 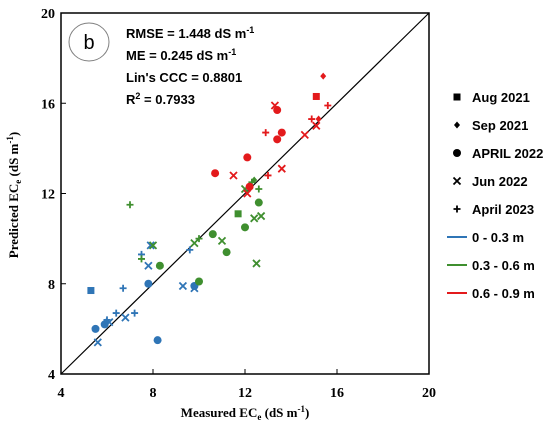 What do you see at coordinates (48, 104) in the screenshot?
I see `y-tick-label: 16` at bounding box center [48, 104].